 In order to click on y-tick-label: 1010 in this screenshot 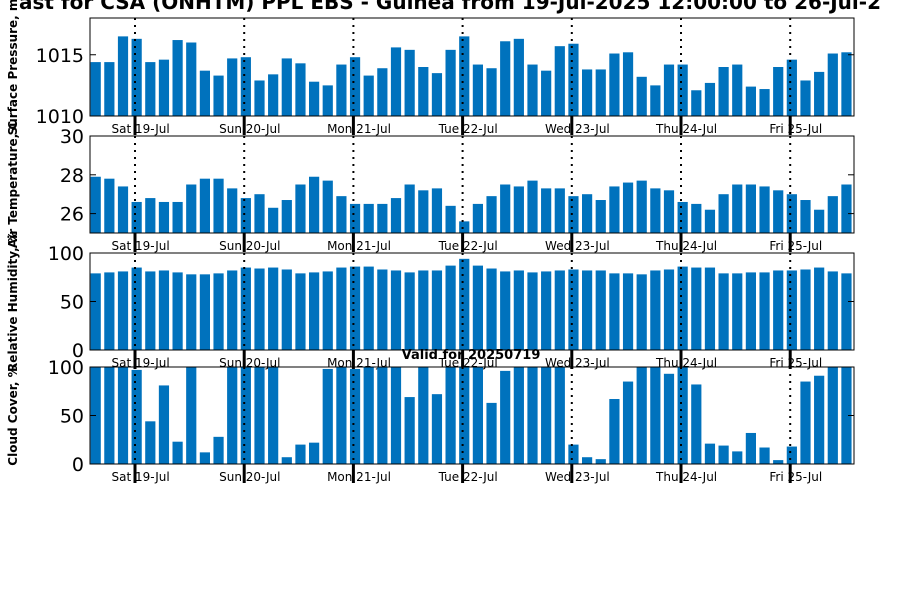, I will do `click(60, 117)`.